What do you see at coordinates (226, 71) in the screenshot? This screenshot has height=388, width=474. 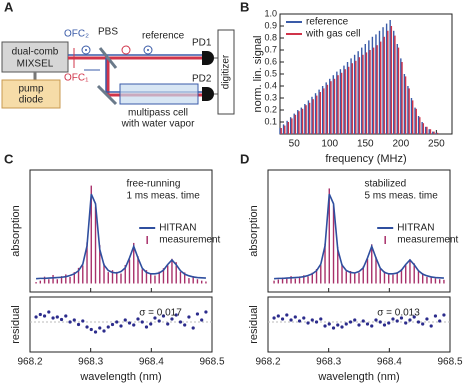 I see `digitizer-label: digitizer` at bounding box center [226, 71].